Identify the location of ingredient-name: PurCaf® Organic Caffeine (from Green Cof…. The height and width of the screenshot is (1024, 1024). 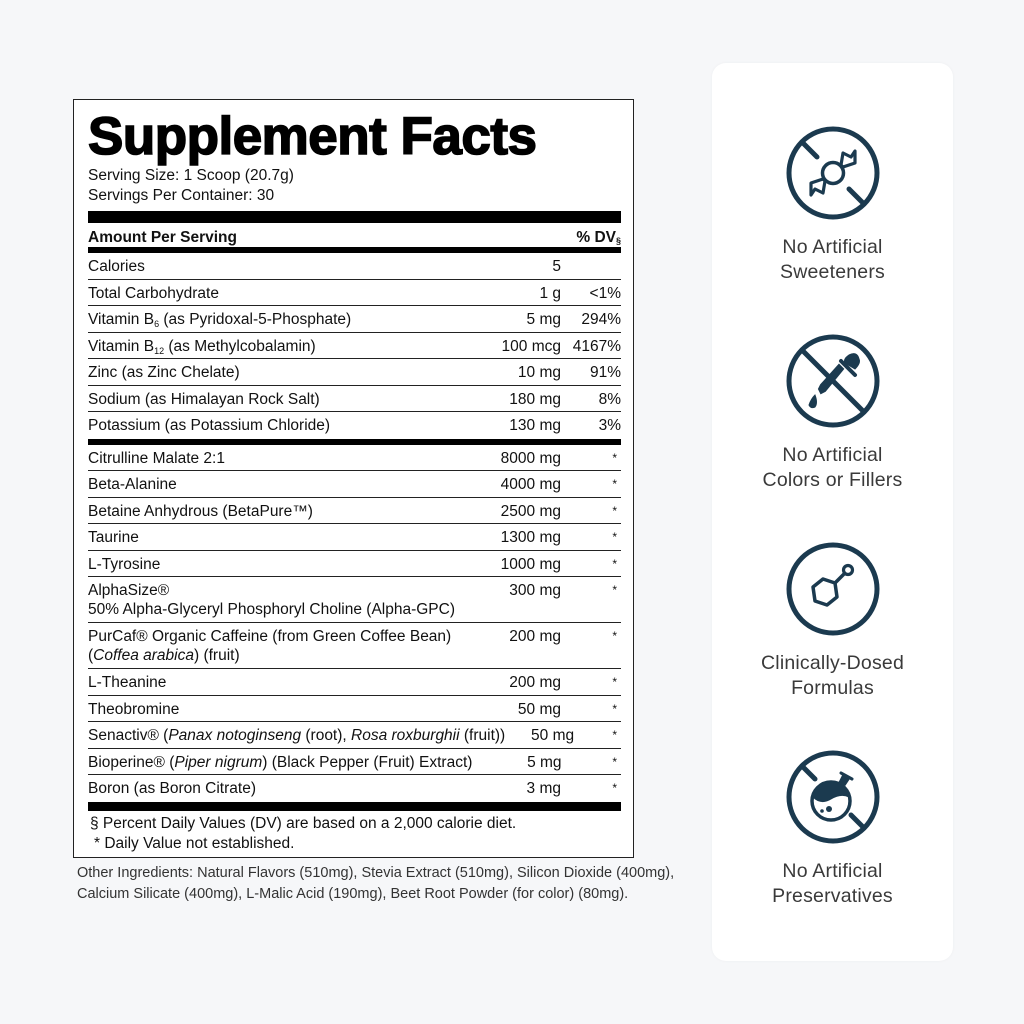
(279, 646).